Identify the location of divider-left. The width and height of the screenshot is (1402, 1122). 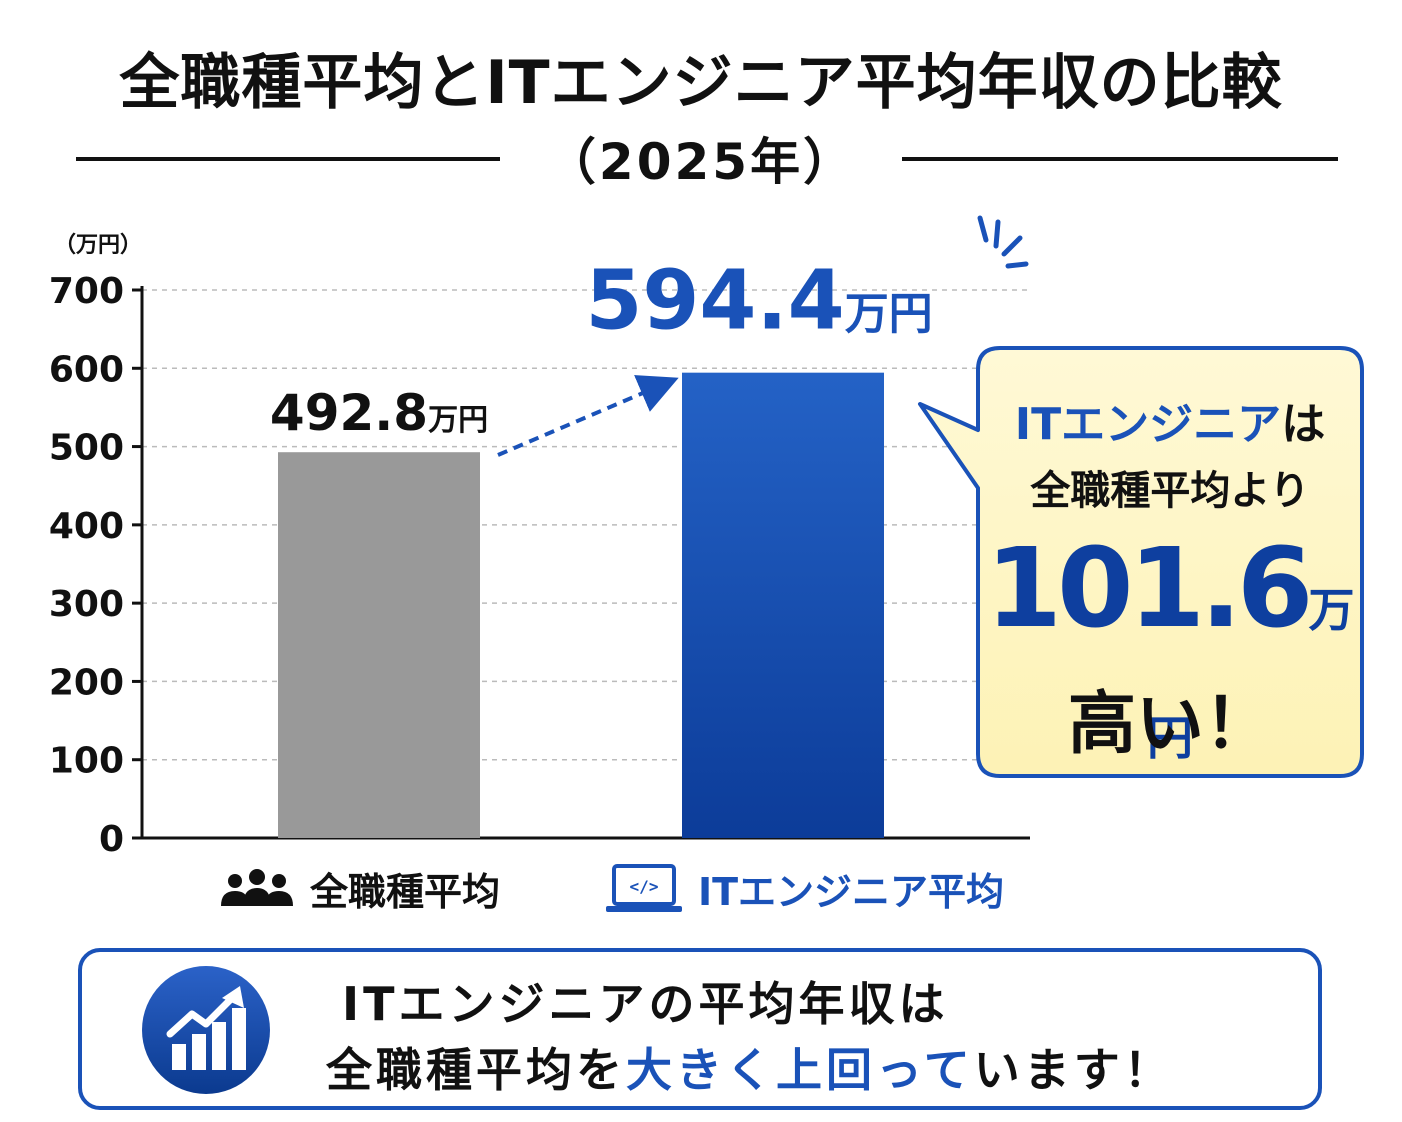
(288, 159).